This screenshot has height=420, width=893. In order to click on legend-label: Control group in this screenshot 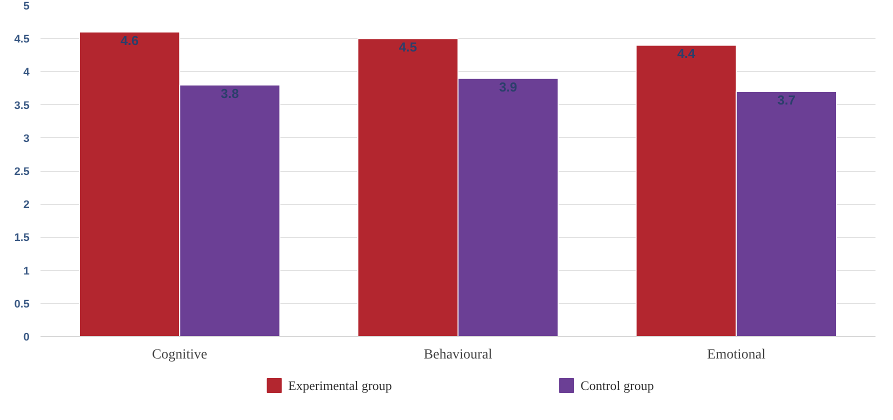, I will do `click(617, 385)`.